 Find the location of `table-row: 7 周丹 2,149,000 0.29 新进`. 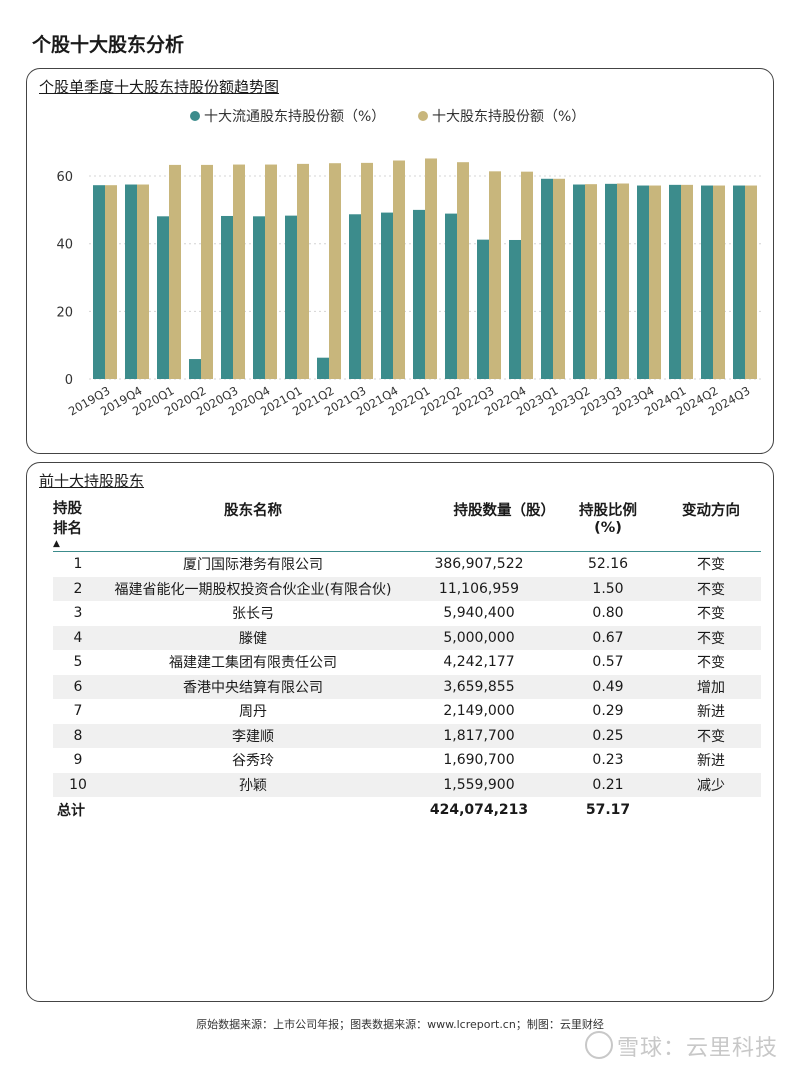

table-row: 7 周丹 2,149,000 0.29 新进 is located at coordinates (407, 711).